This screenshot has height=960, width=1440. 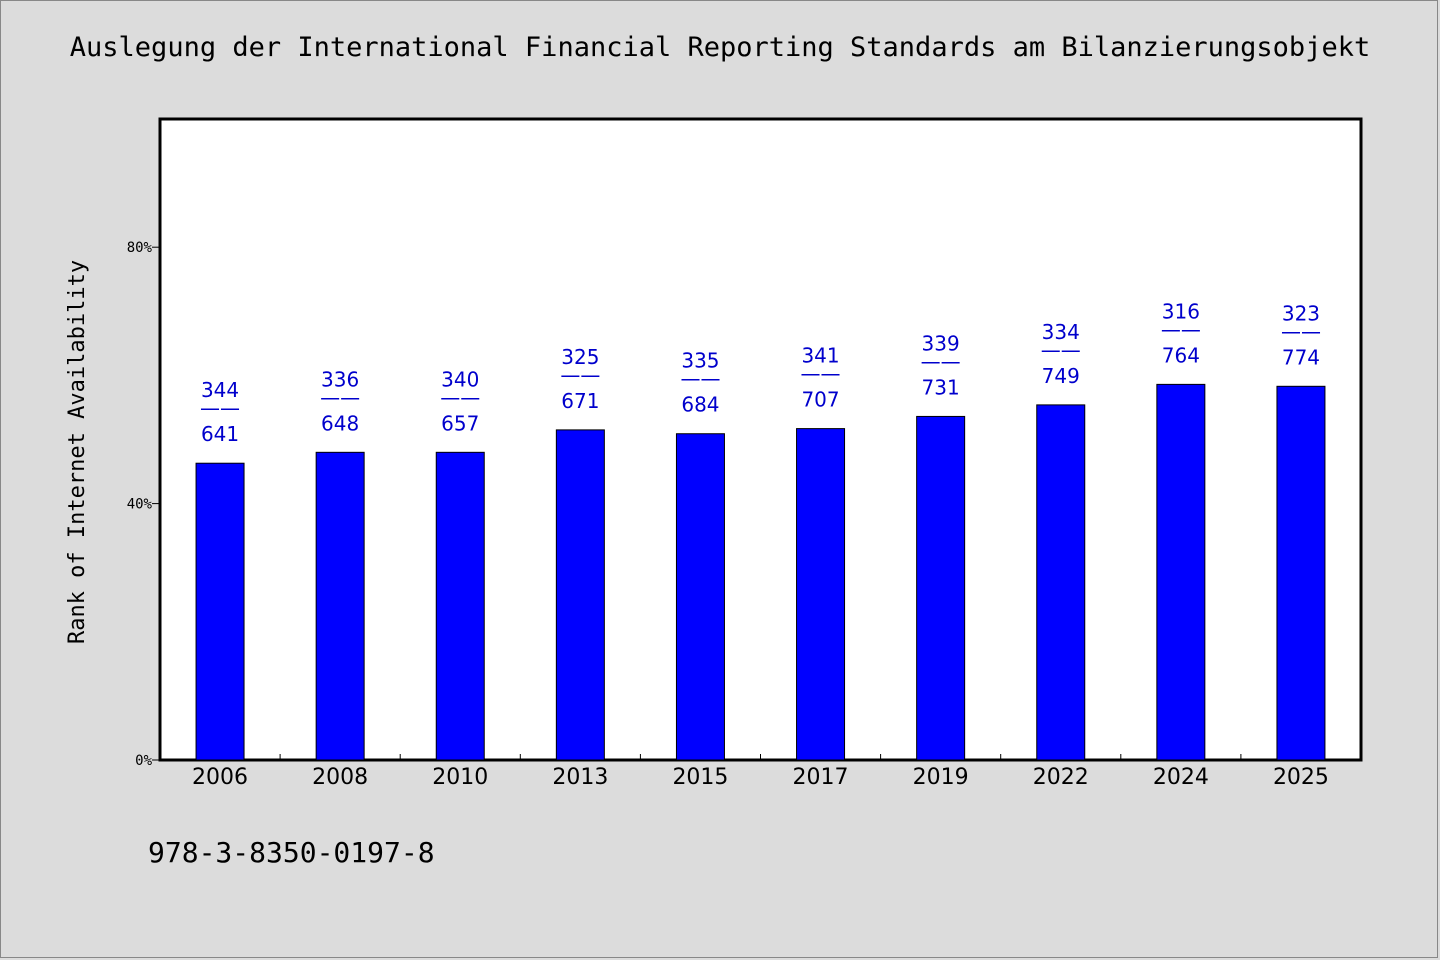 I want to click on data-label-top: 341, so click(x=820, y=356).